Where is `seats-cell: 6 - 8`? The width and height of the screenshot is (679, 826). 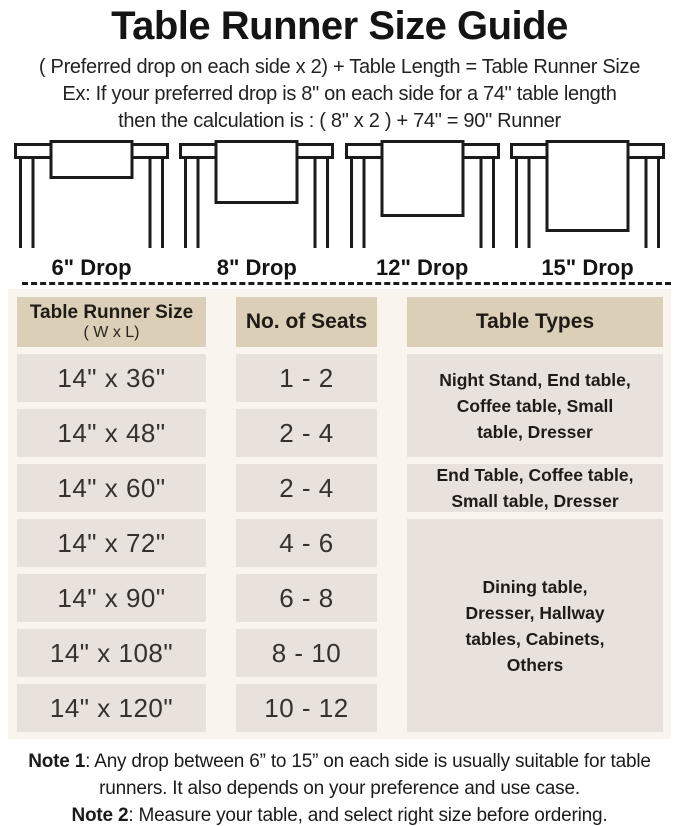 seats-cell: 6 - 8 is located at coordinates (306, 598).